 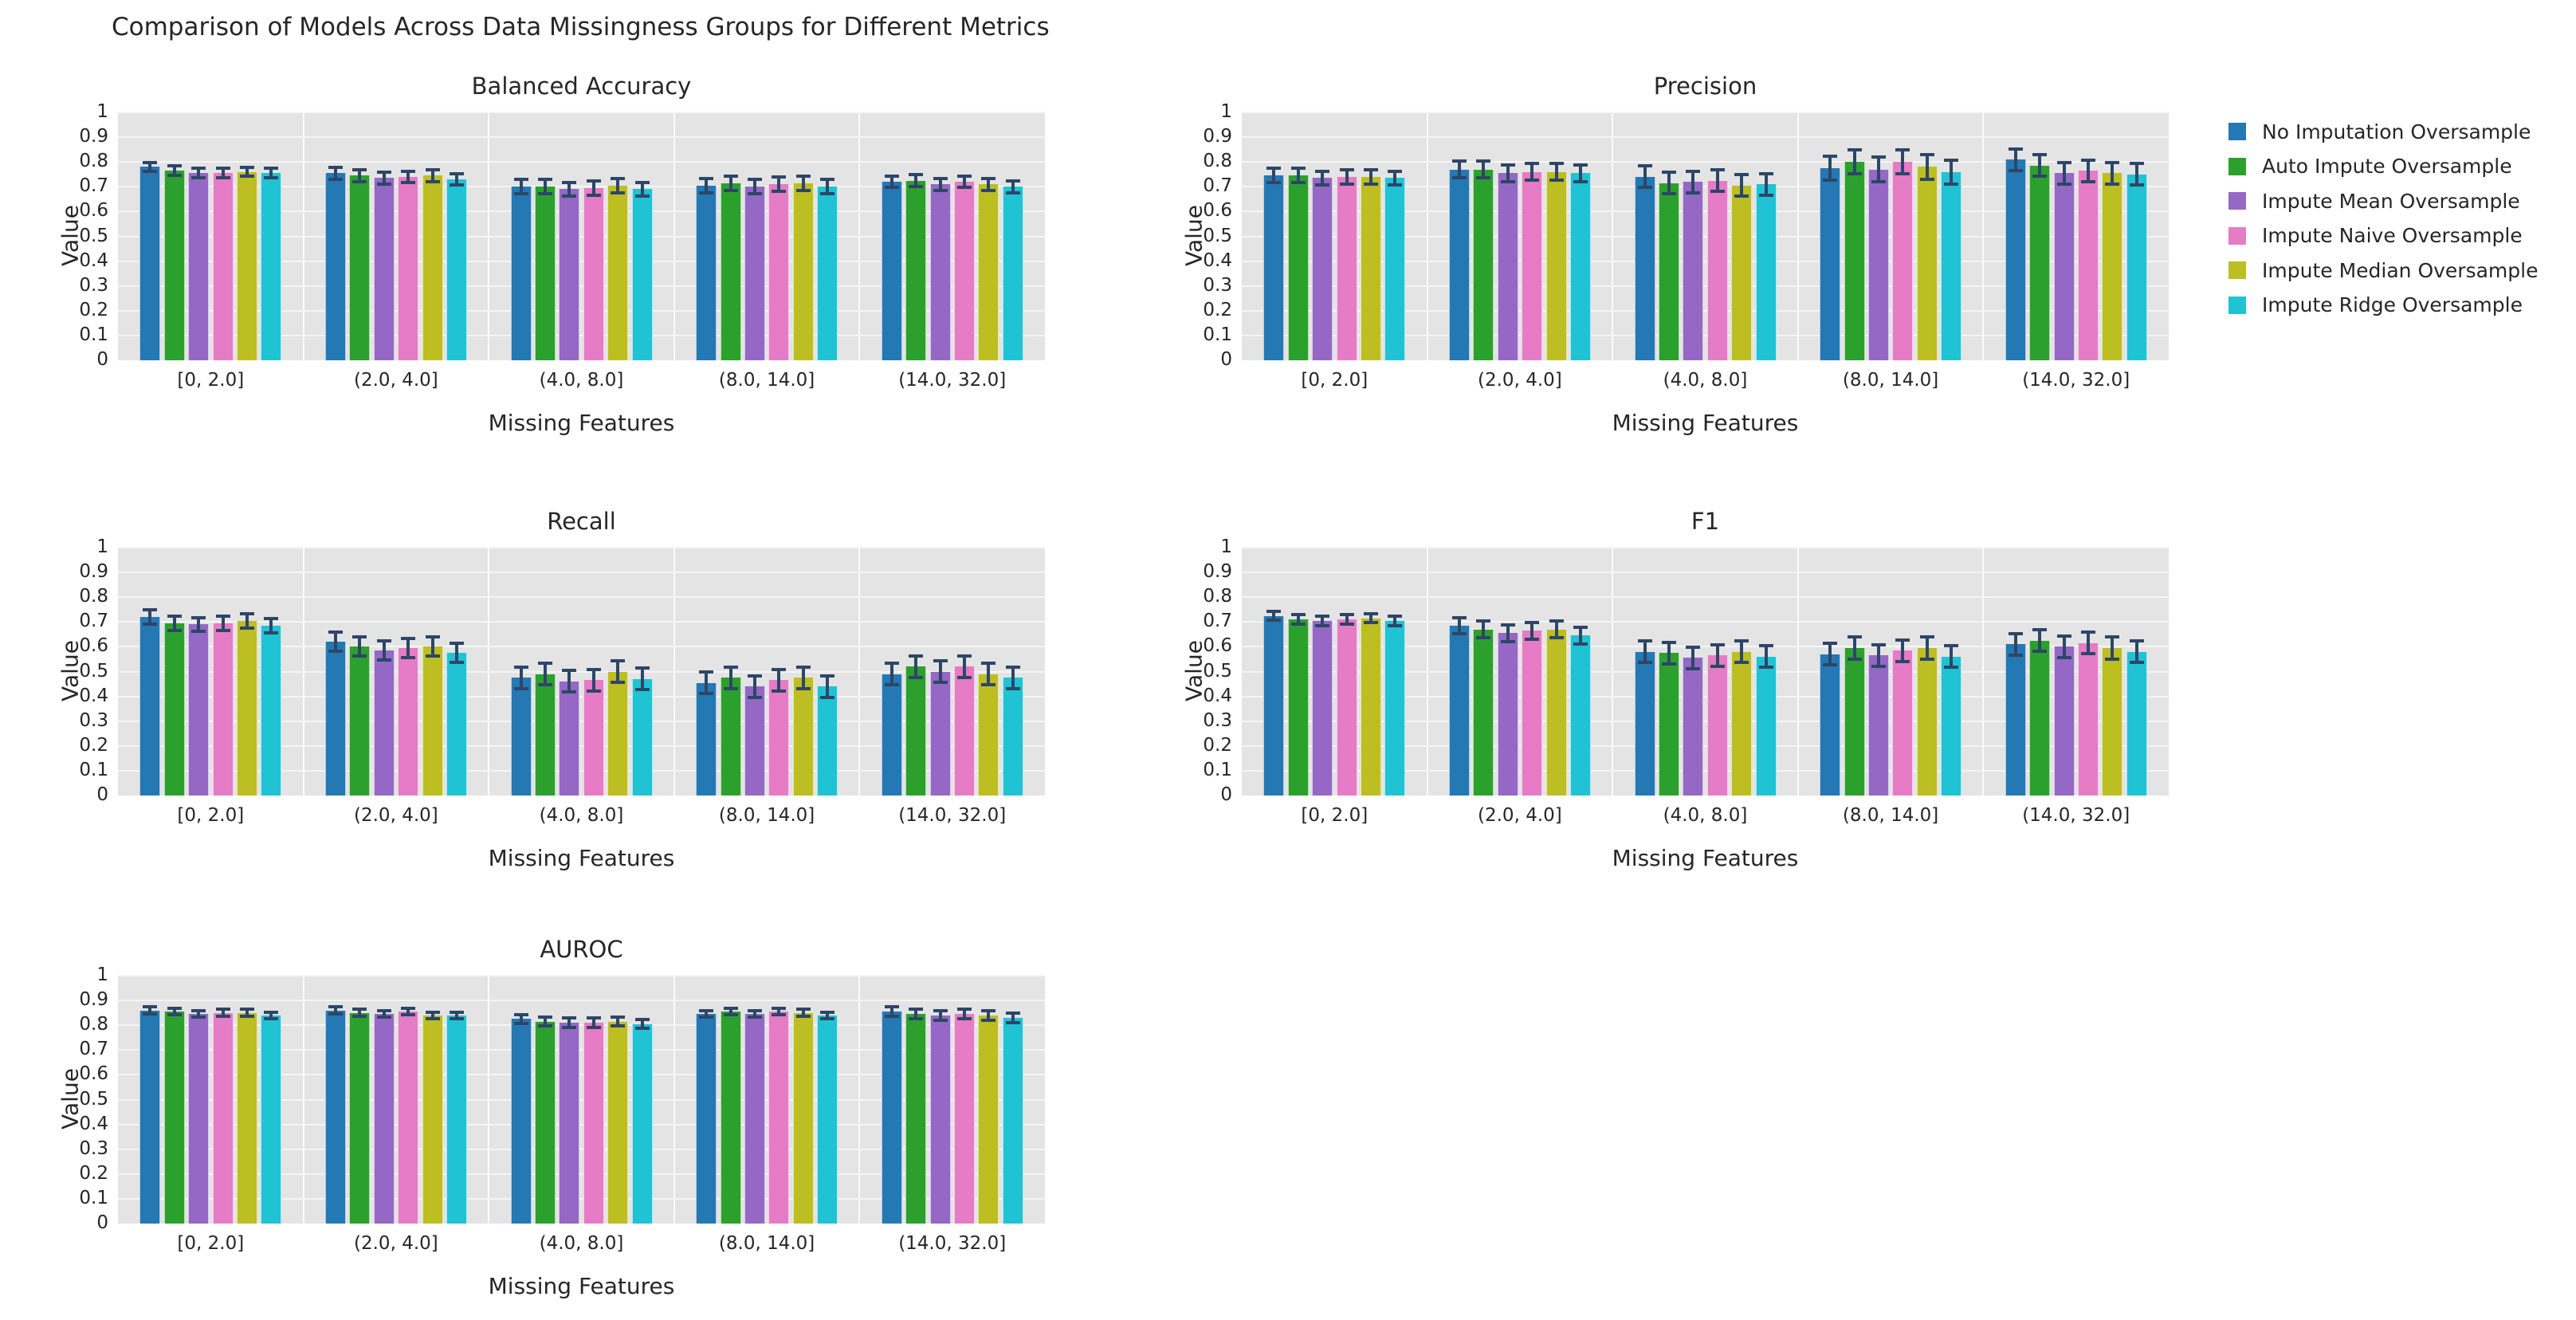 I want to click on y-tick-label: 0.2, so click(x=93, y=309).